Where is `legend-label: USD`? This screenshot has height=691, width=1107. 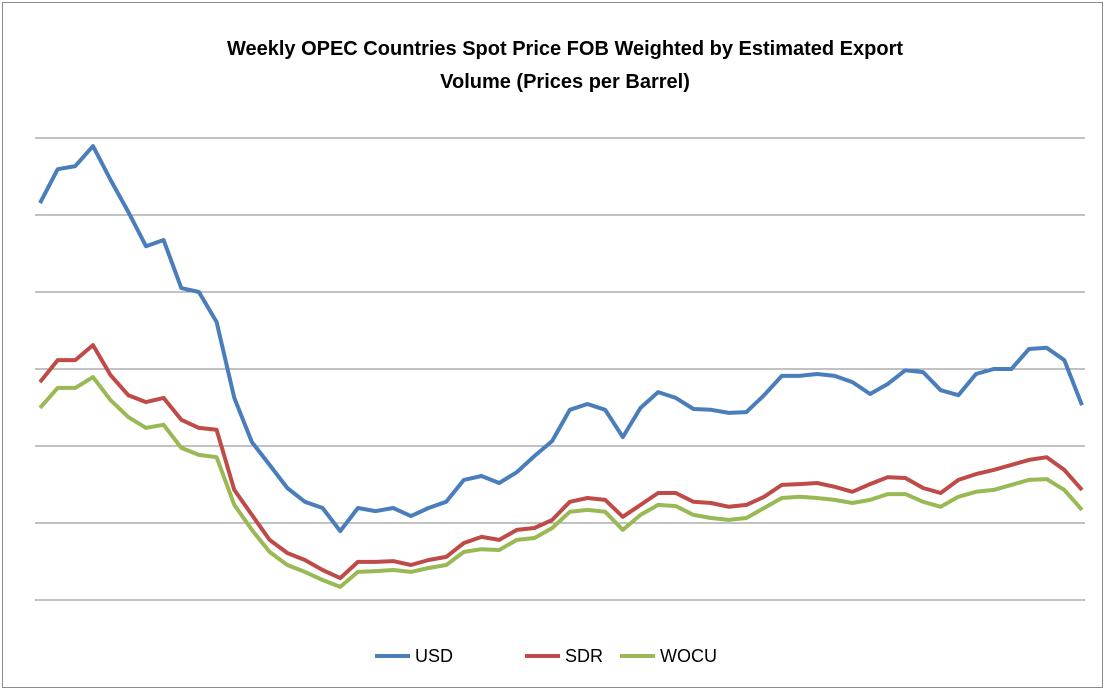 legend-label: USD is located at coordinates (434, 656).